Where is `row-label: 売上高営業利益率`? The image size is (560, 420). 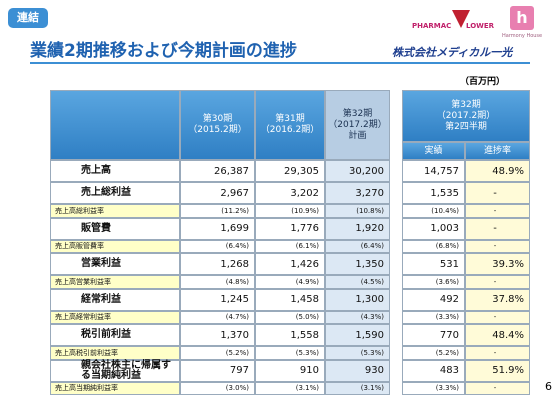 row-label: 売上高営業利益率 is located at coordinates (115, 282).